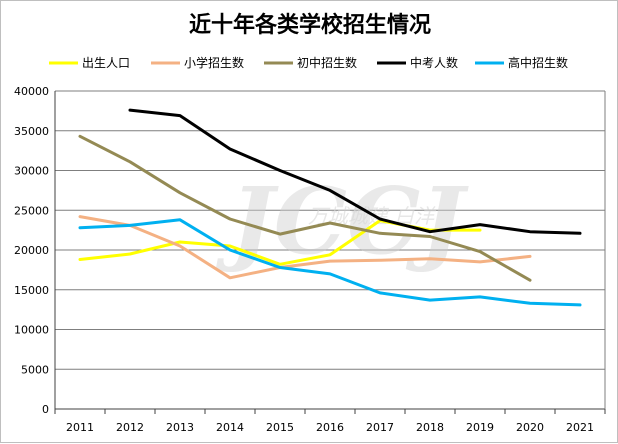  I want to click on legend-label: 高中招生数, so click(538, 62).